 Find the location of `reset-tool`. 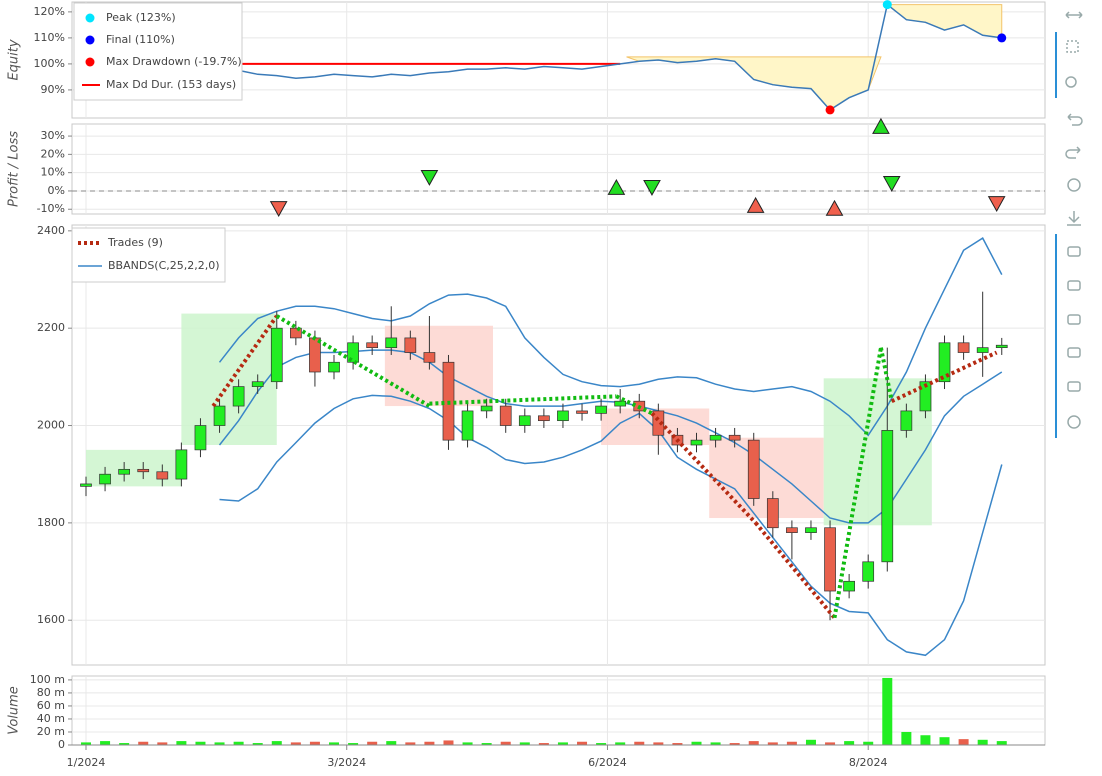

reset-tool is located at coordinates (1074, 185).